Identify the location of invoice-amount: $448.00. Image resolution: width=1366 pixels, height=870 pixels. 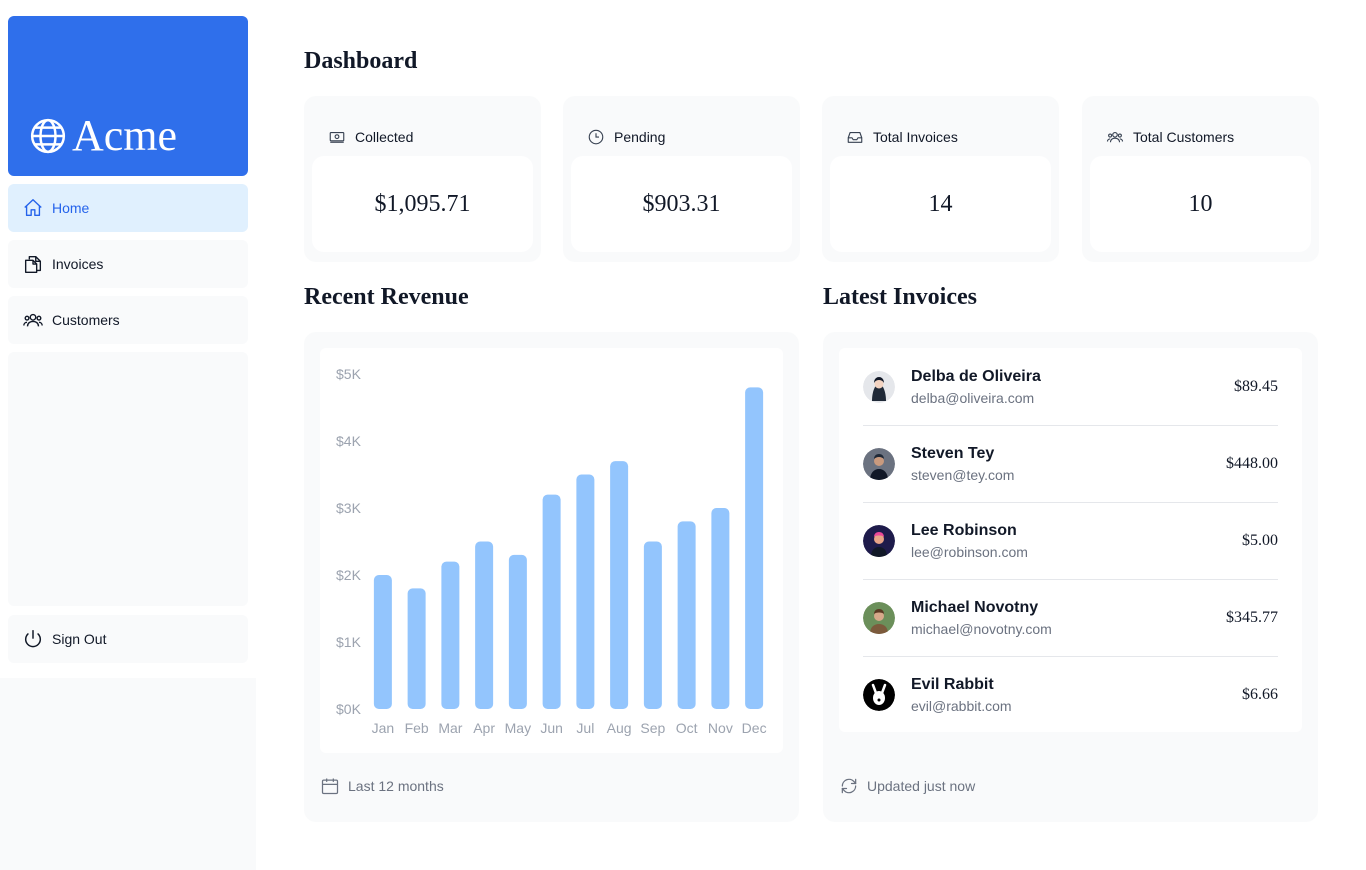
(1252, 463).